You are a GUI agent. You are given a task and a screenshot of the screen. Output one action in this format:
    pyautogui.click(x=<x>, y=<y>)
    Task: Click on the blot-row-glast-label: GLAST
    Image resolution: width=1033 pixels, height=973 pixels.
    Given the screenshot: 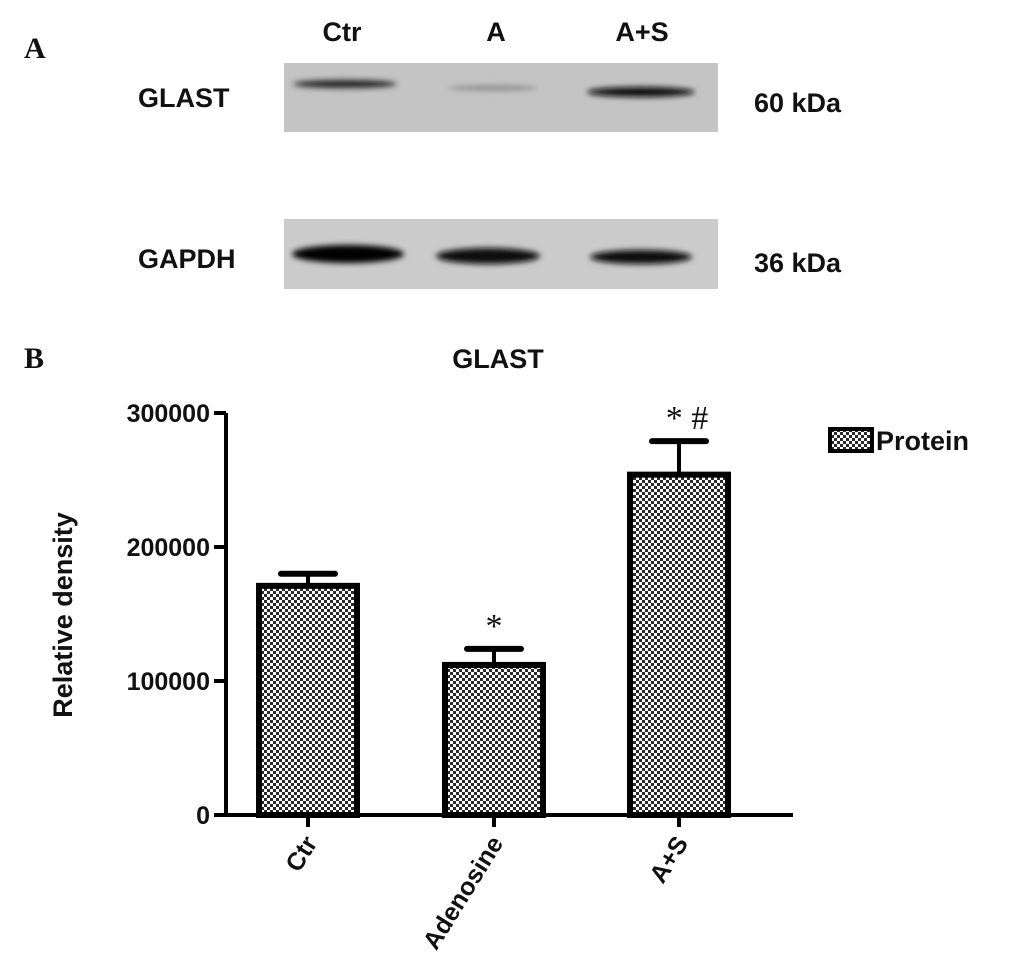 What is the action you would take?
    pyautogui.click(x=184, y=98)
    